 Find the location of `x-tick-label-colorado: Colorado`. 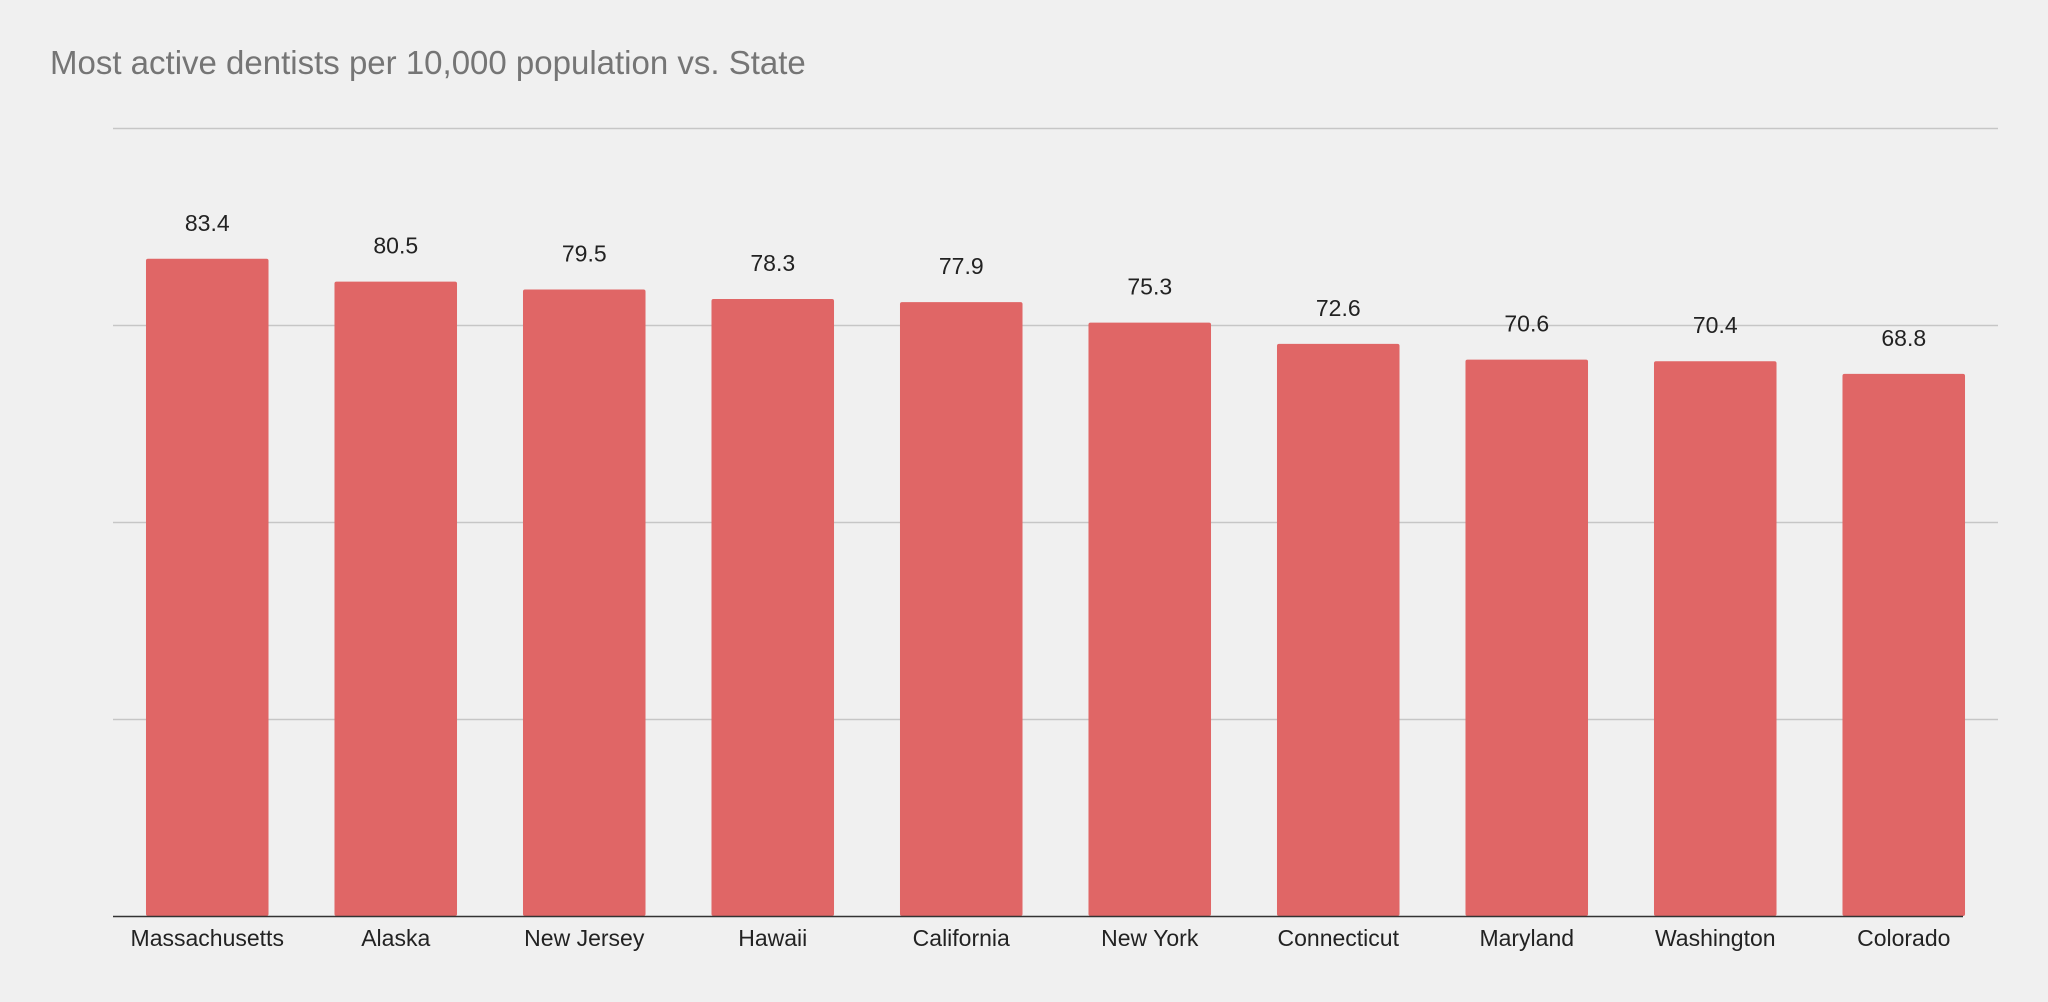

x-tick-label-colorado: Colorado is located at coordinates (1903, 938).